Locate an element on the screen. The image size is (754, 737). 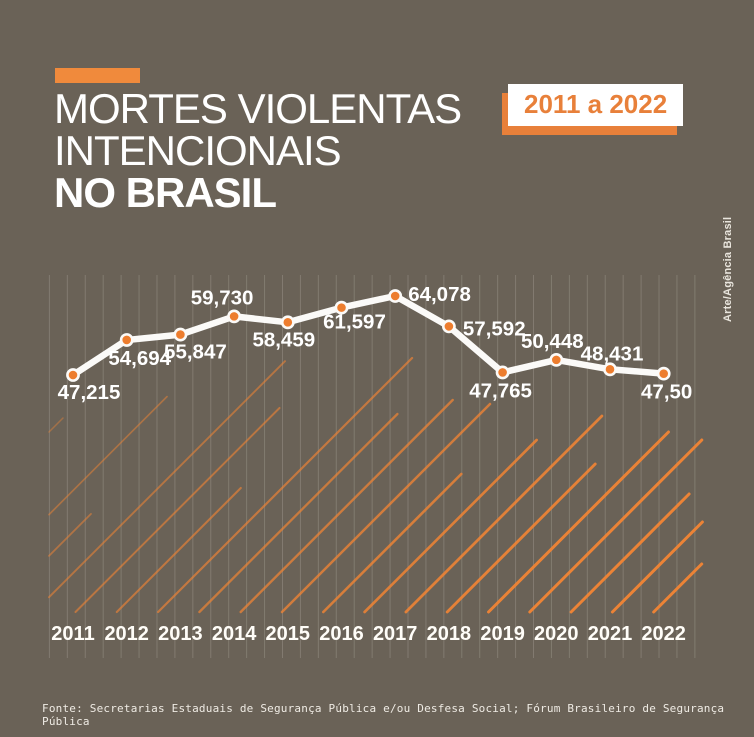
page-title: MORTES VIOLENTAS INTENCIONAIS NO BRASIL is located at coordinates (258, 150).